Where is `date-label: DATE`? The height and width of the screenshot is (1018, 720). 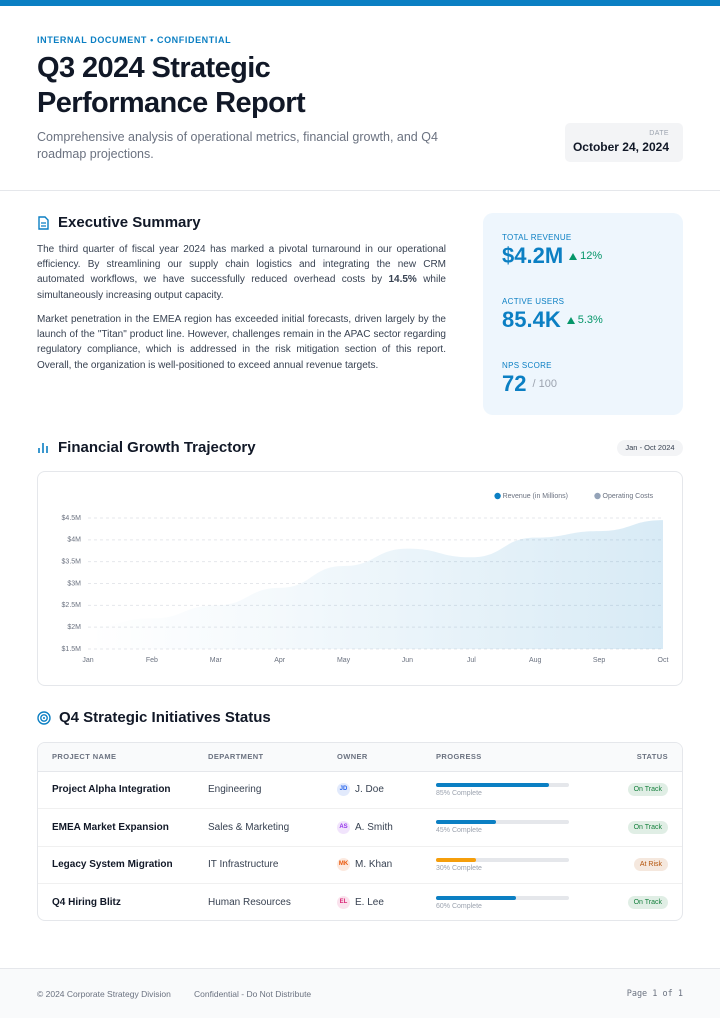 date-label: DATE is located at coordinates (659, 133).